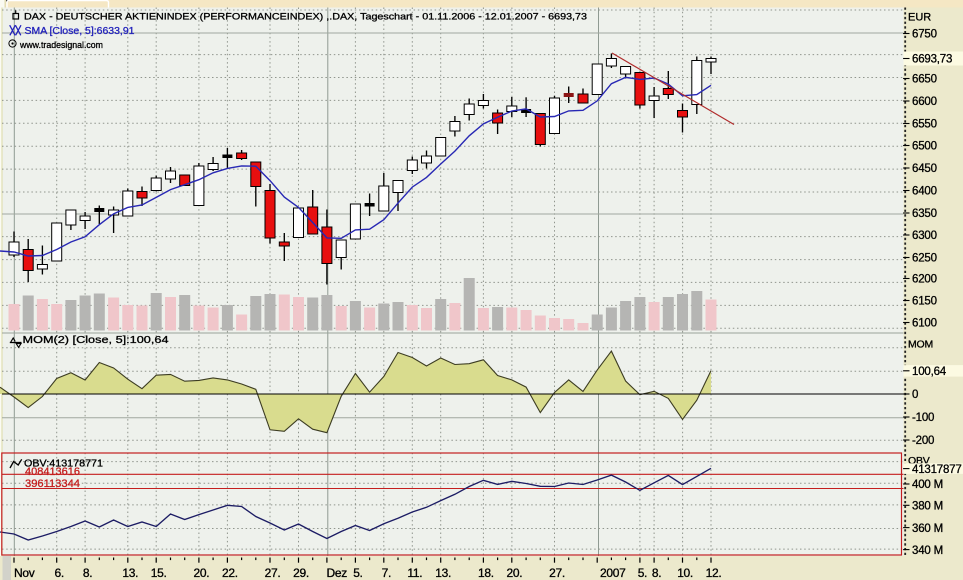  I want to click on svg-text: 6600, so click(924, 102).